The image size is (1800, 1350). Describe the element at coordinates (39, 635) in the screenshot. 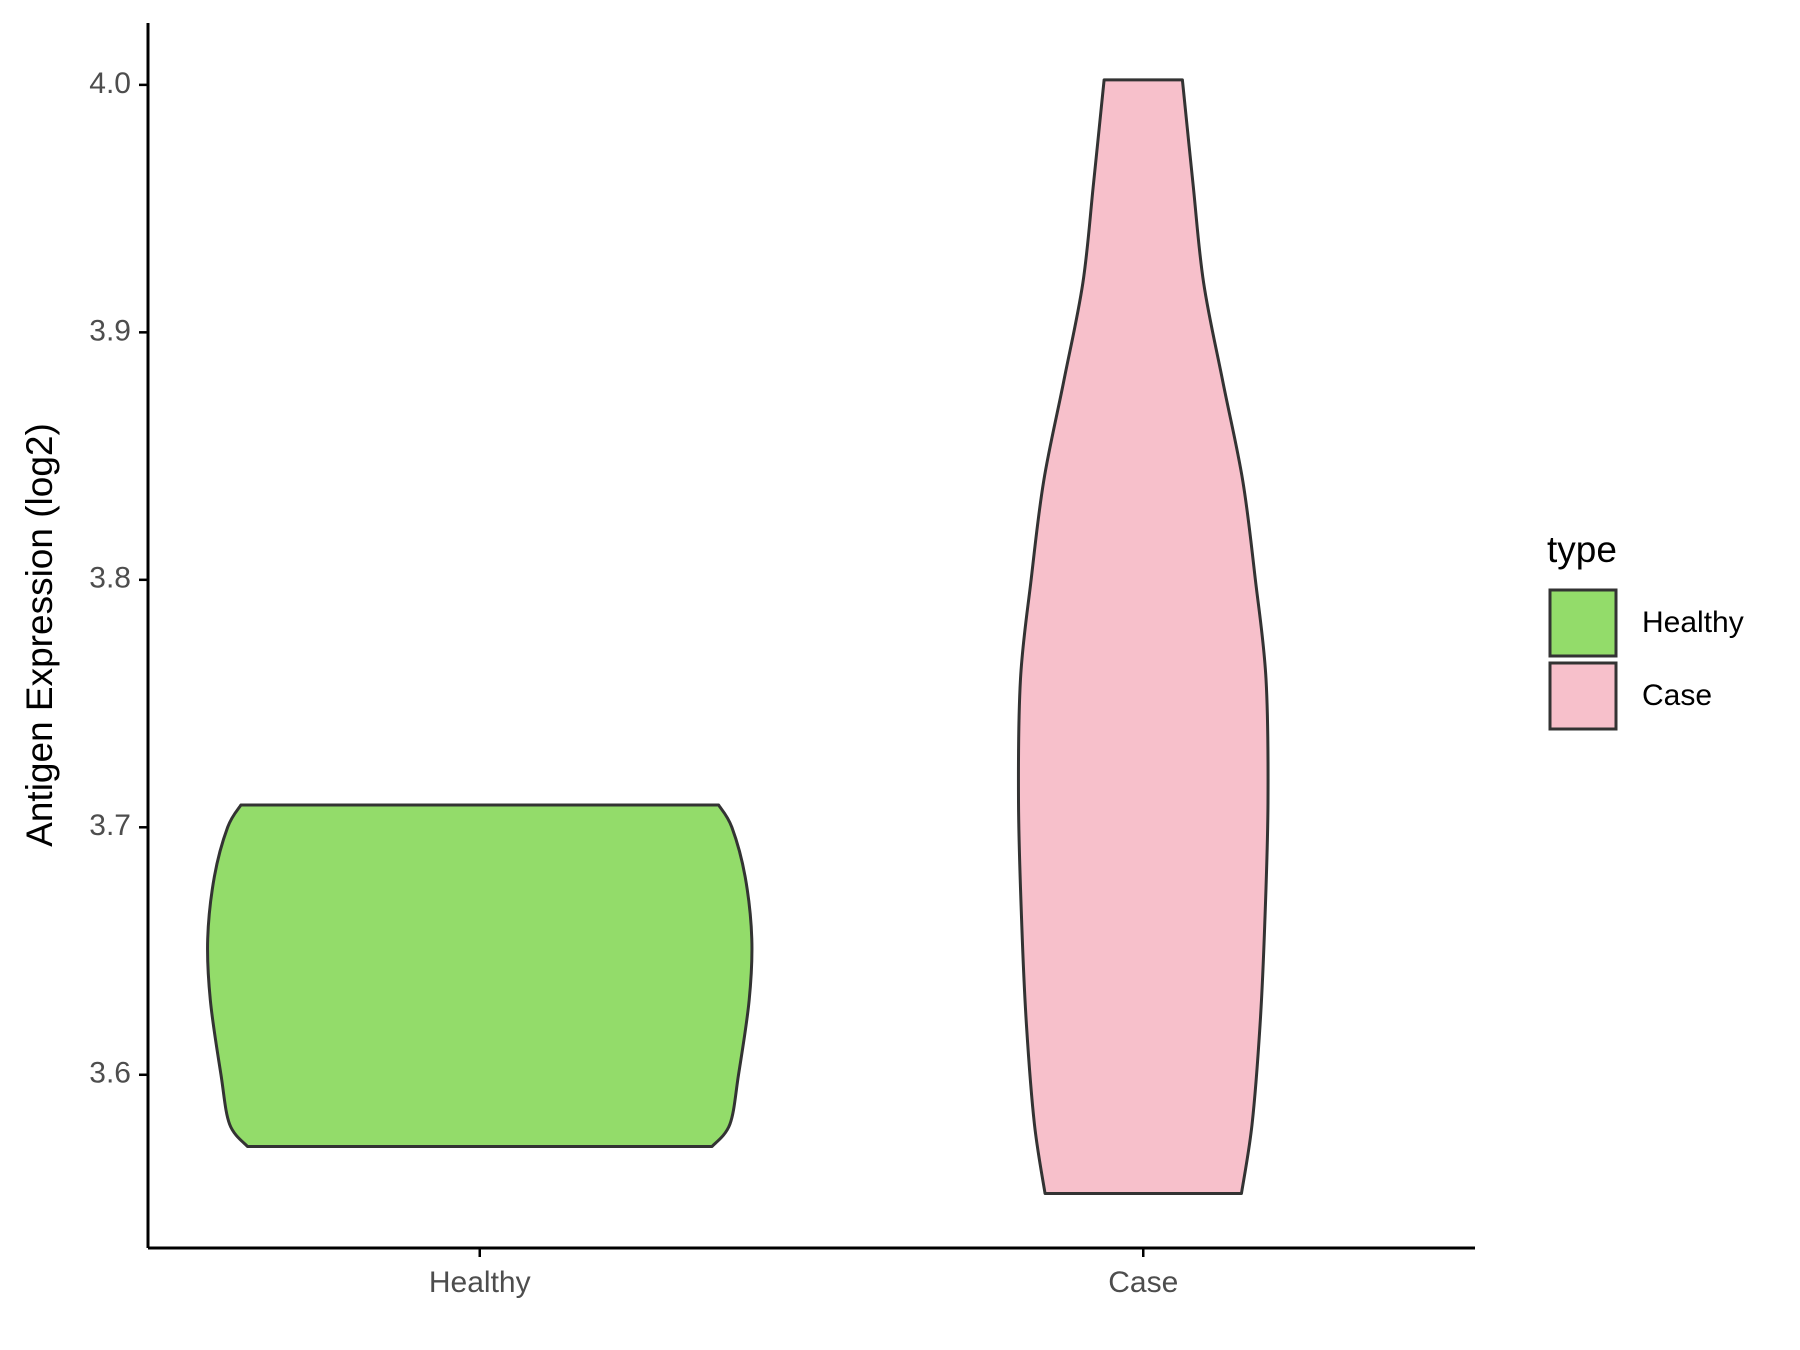

I see `y-axis-title: Antigen Expression (log2)` at that location.